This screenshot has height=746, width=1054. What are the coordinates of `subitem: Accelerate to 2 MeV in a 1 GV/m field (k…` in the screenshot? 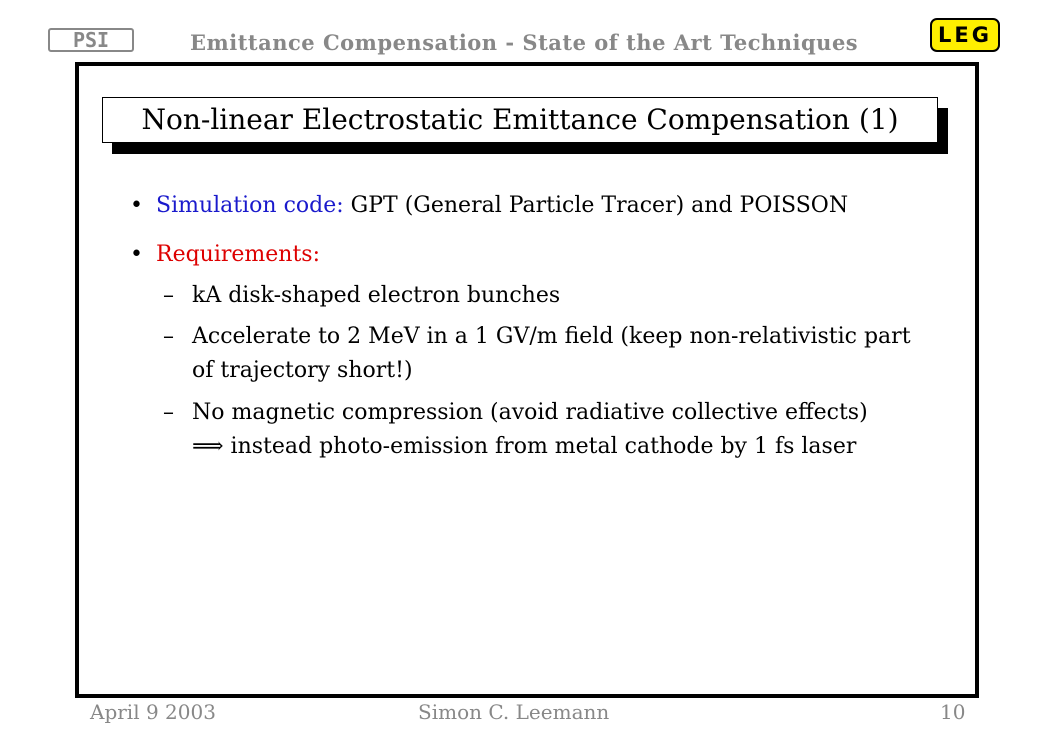 It's located at (551, 336).